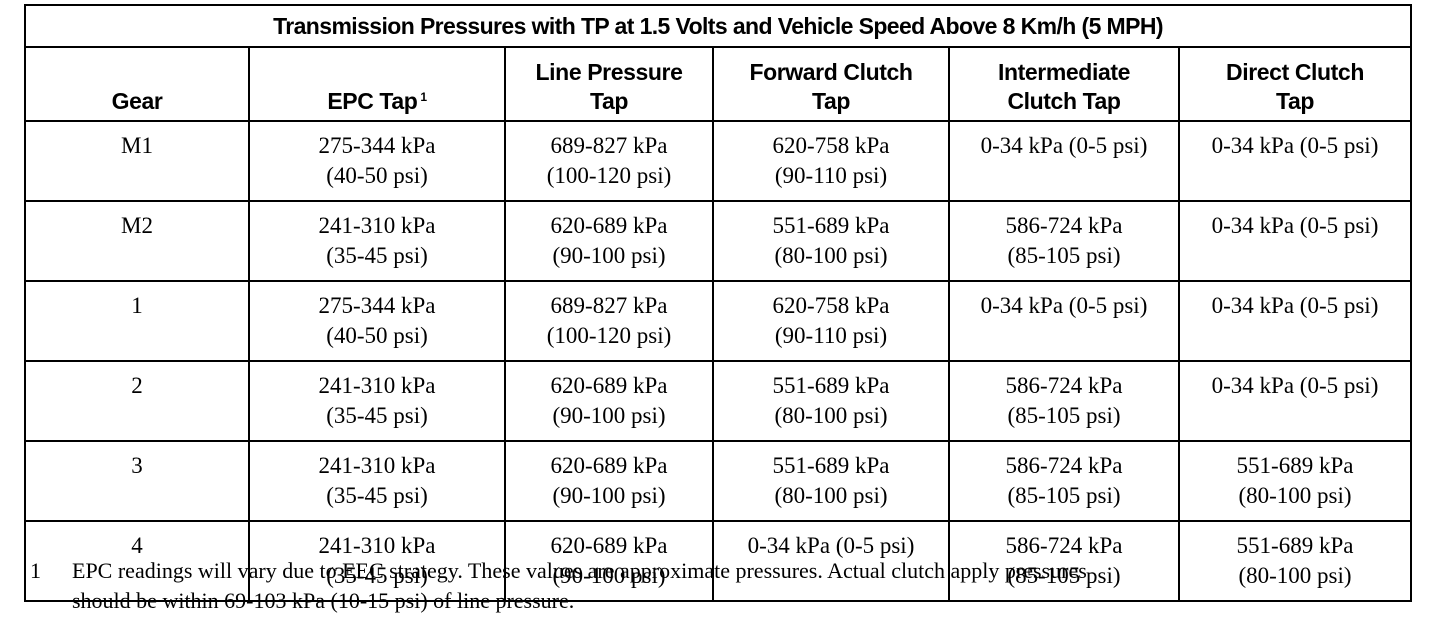  I want to click on footnote-number: 1, so click(35, 570).